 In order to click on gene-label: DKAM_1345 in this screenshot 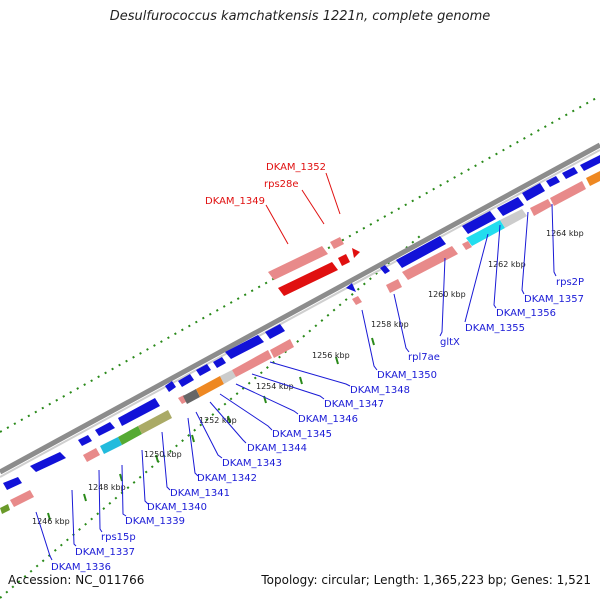, I will do `click(302, 434)`.